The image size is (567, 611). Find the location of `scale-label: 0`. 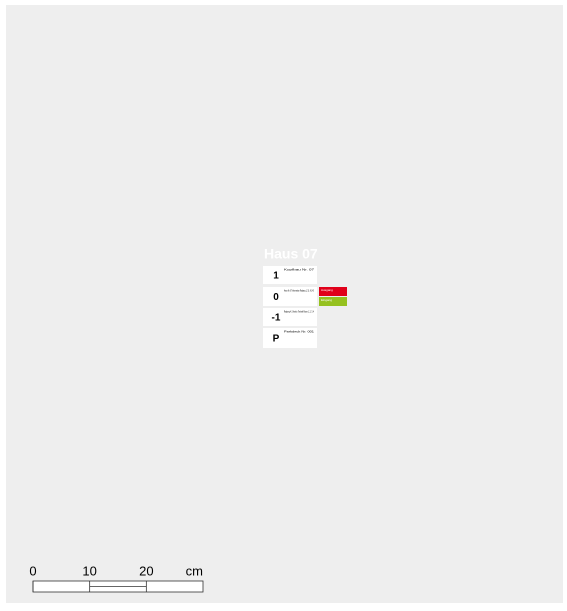

scale-label: 0 is located at coordinates (32, 570).